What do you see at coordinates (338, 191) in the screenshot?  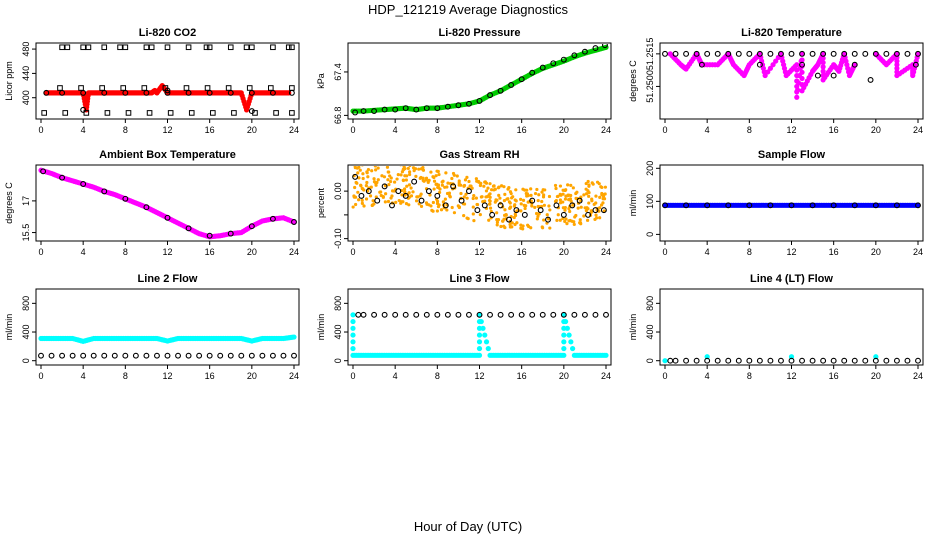 I see `y-tick-label: 0.00` at bounding box center [338, 191].